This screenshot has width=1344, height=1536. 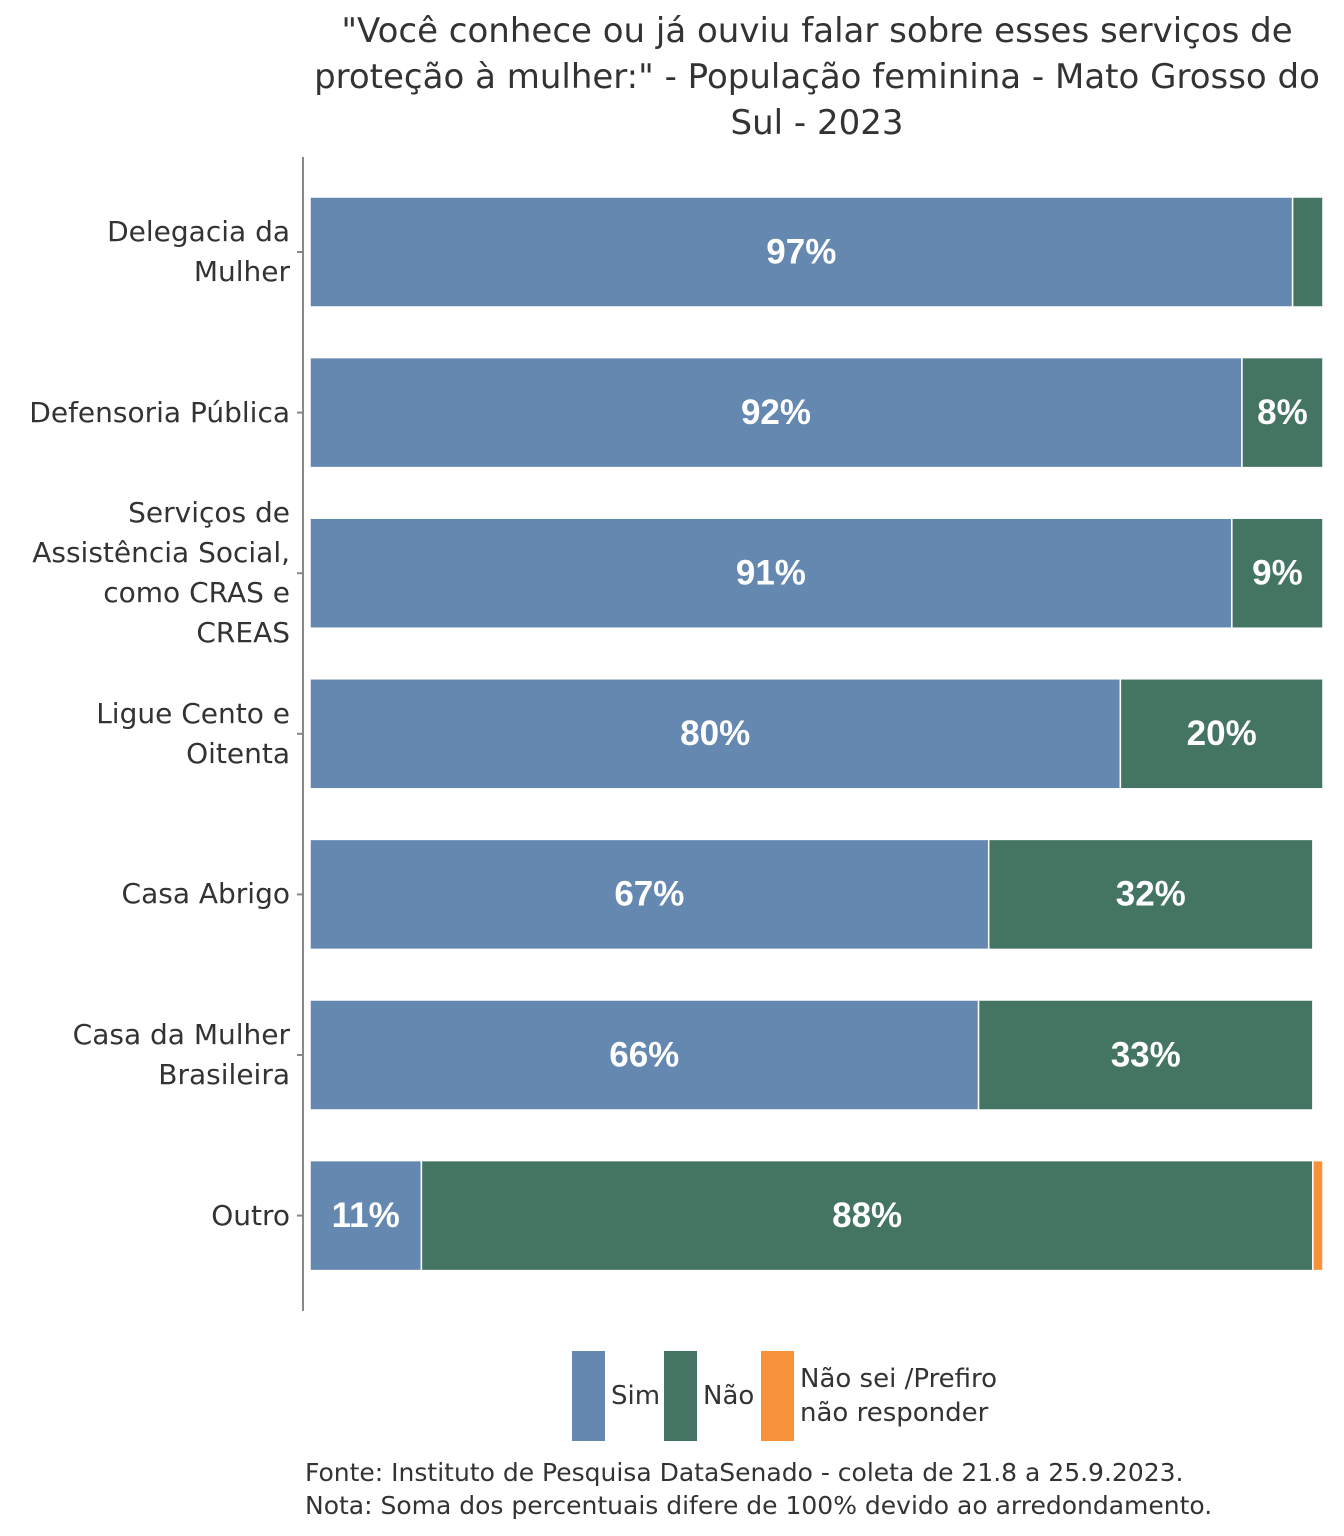 I want to click on value-label: 97%, so click(x=801, y=251).